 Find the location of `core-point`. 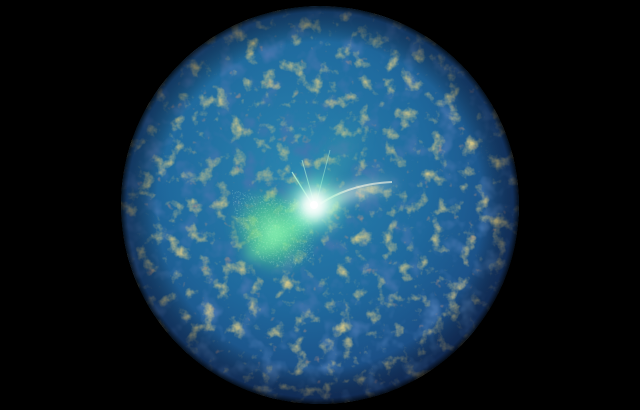

core-point is located at coordinates (314, 205).